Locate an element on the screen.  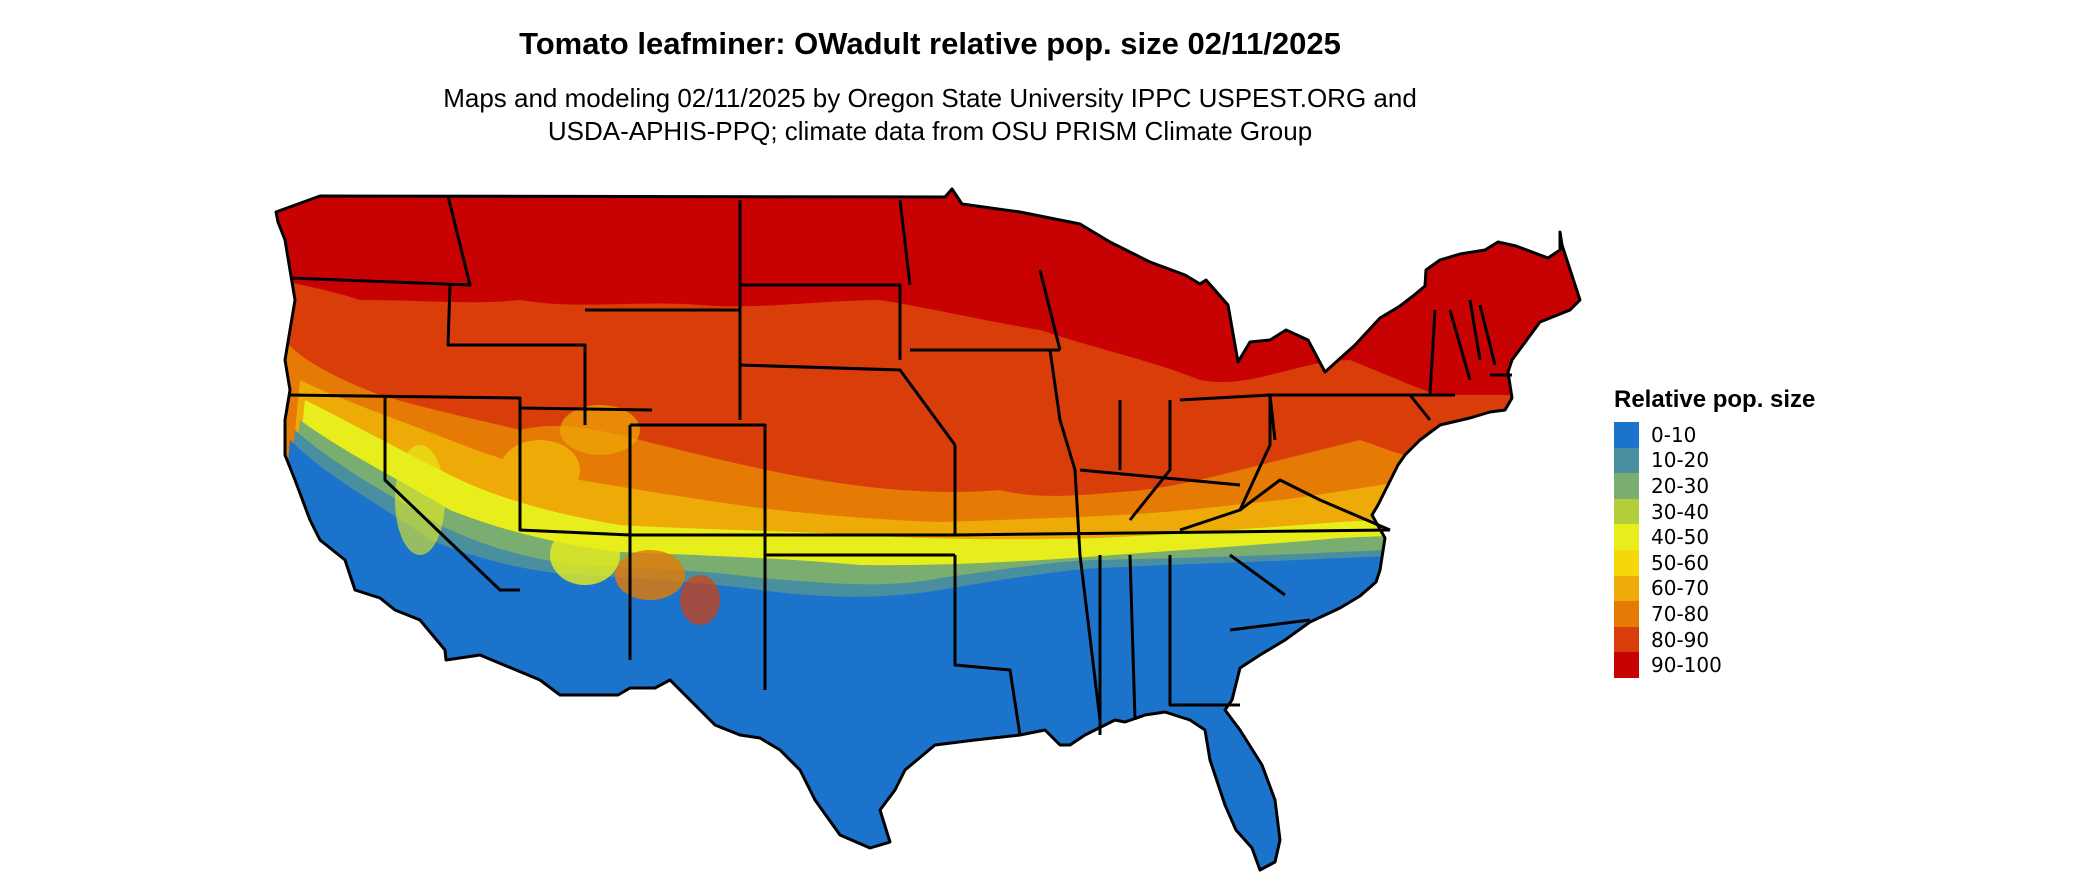
legend-title: Relative pop. size is located at coordinates (1715, 399).